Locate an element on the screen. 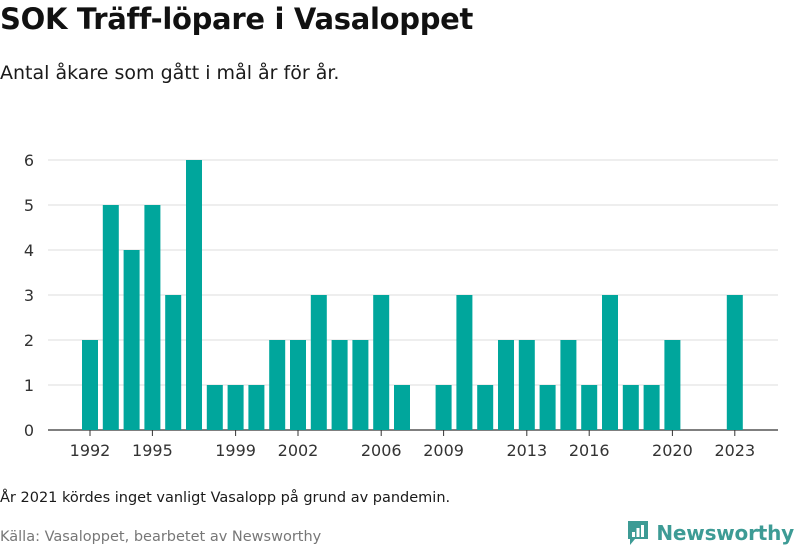 The image size is (800, 550). bar-2003 is located at coordinates (318, 362).